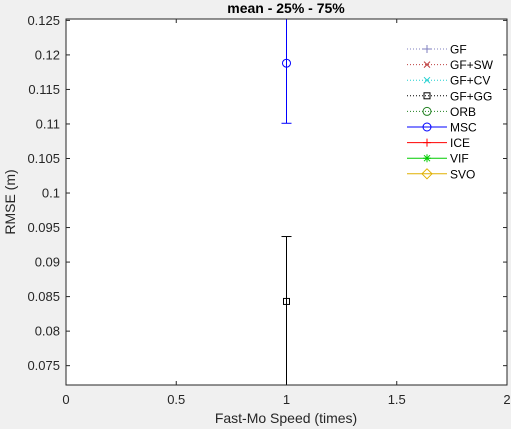 This screenshot has height=429, width=511. Describe the element at coordinates (286, 399) in the screenshot. I see `x-tick-label: 1` at that location.